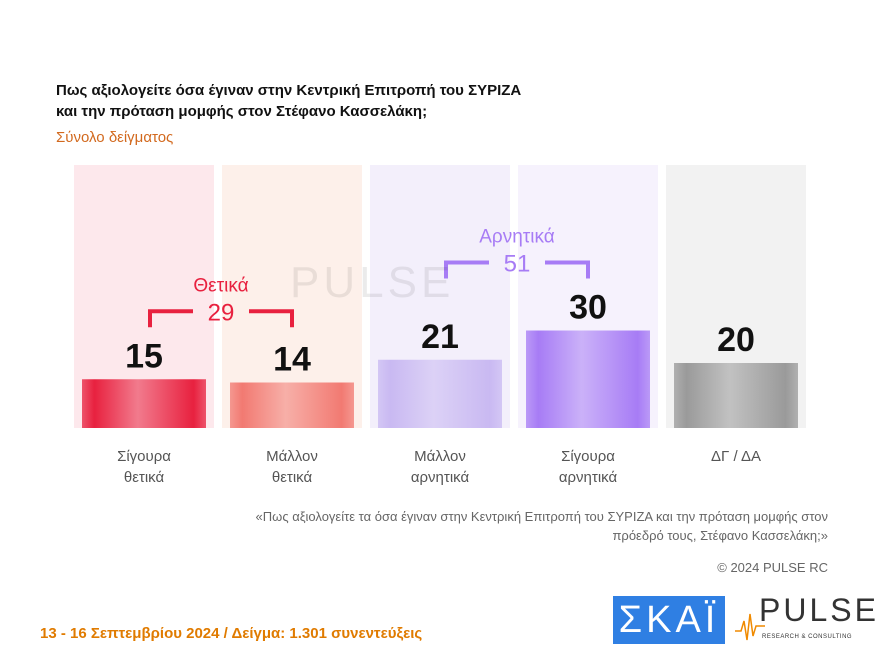  Describe the element at coordinates (736, 456) in the screenshot. I see `category-label: ΔΓ / ΔΑ` at that location.